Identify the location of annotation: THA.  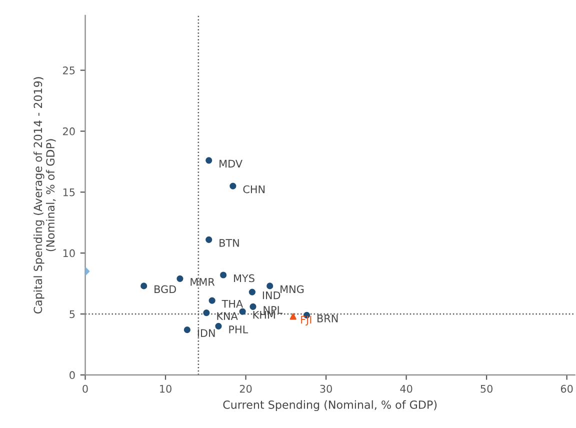
(233, 304).